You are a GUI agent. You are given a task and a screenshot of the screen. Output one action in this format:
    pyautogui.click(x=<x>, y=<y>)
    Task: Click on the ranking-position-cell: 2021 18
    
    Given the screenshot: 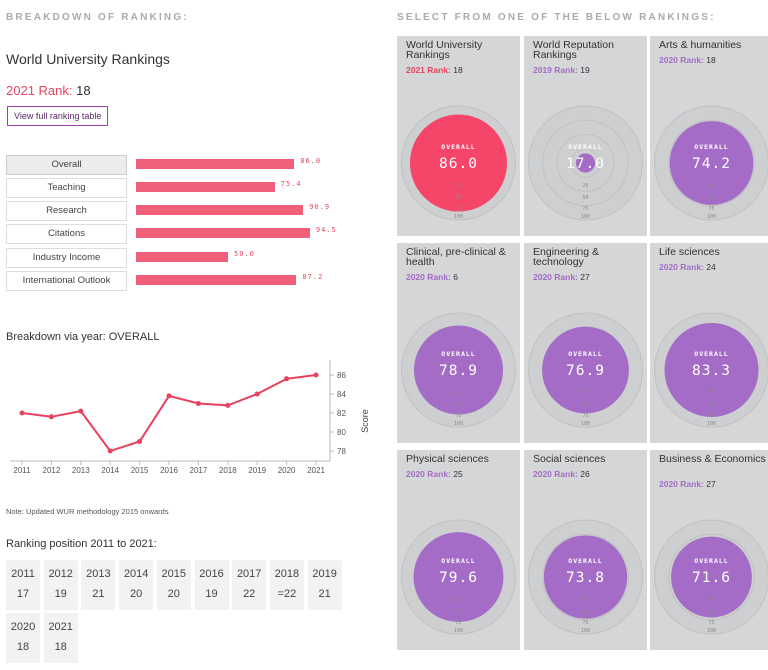 What is the action you would take?
    pyautogui.click(x=60, y=638)
    